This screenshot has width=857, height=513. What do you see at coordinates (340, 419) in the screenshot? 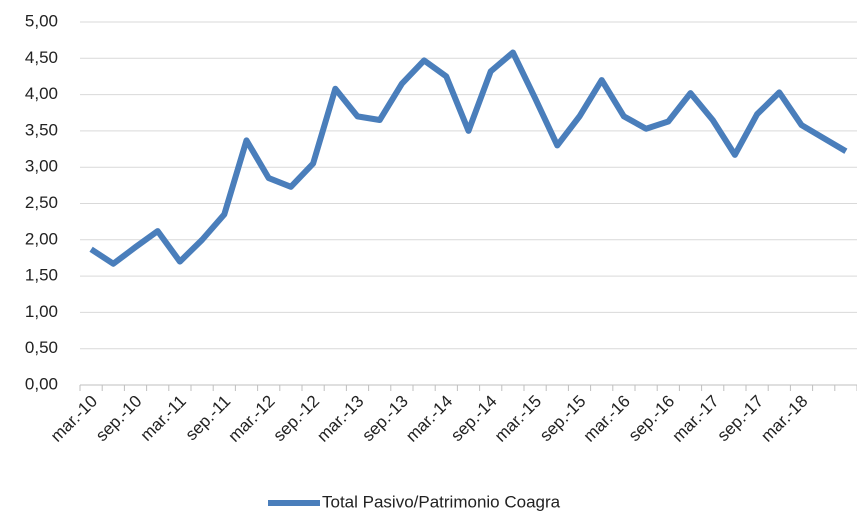
I see `x-tick-label: mar.-13` at bounding box center [340, 419].